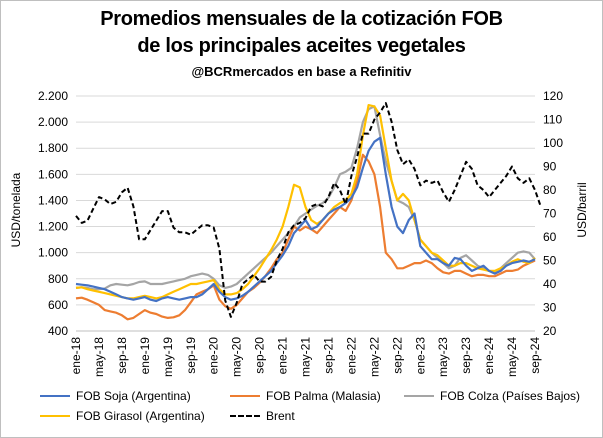 This screenshot has width=603, height=438. Describe the element at coordinates (550, 261) in the screenshot. I see `y2-tick-label: 50` at that location.